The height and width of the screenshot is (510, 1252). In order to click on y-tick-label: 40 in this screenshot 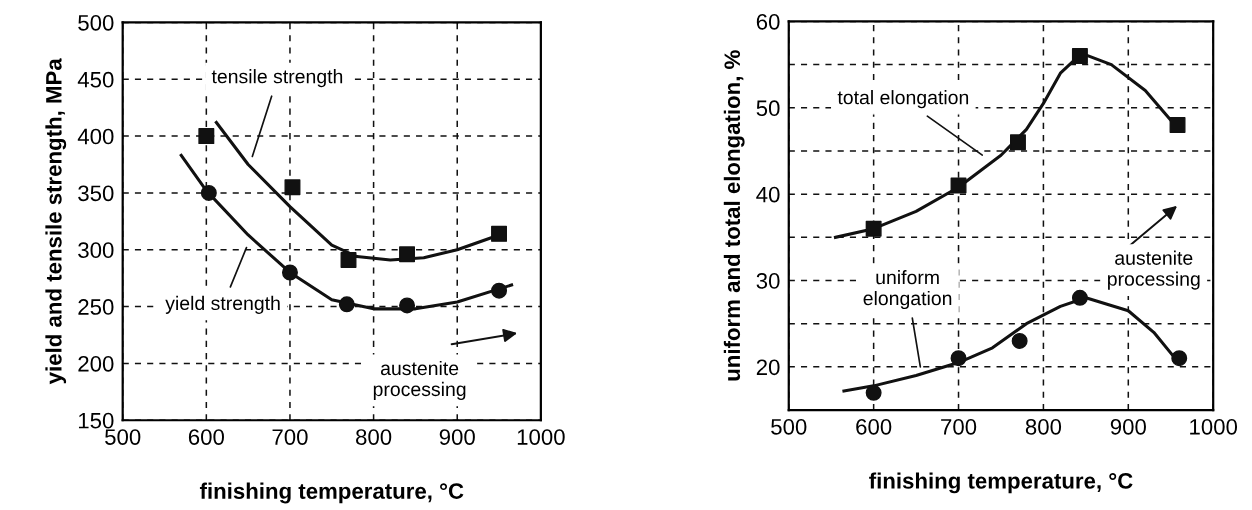, I will do `click(768, 194)`.